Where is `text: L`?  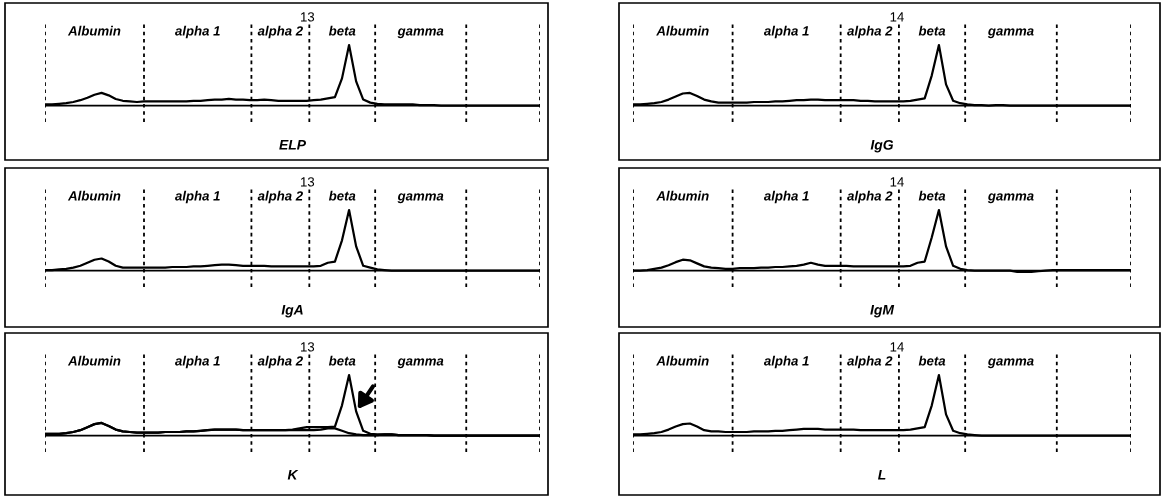
text: L is located at coordinates (882, 475).